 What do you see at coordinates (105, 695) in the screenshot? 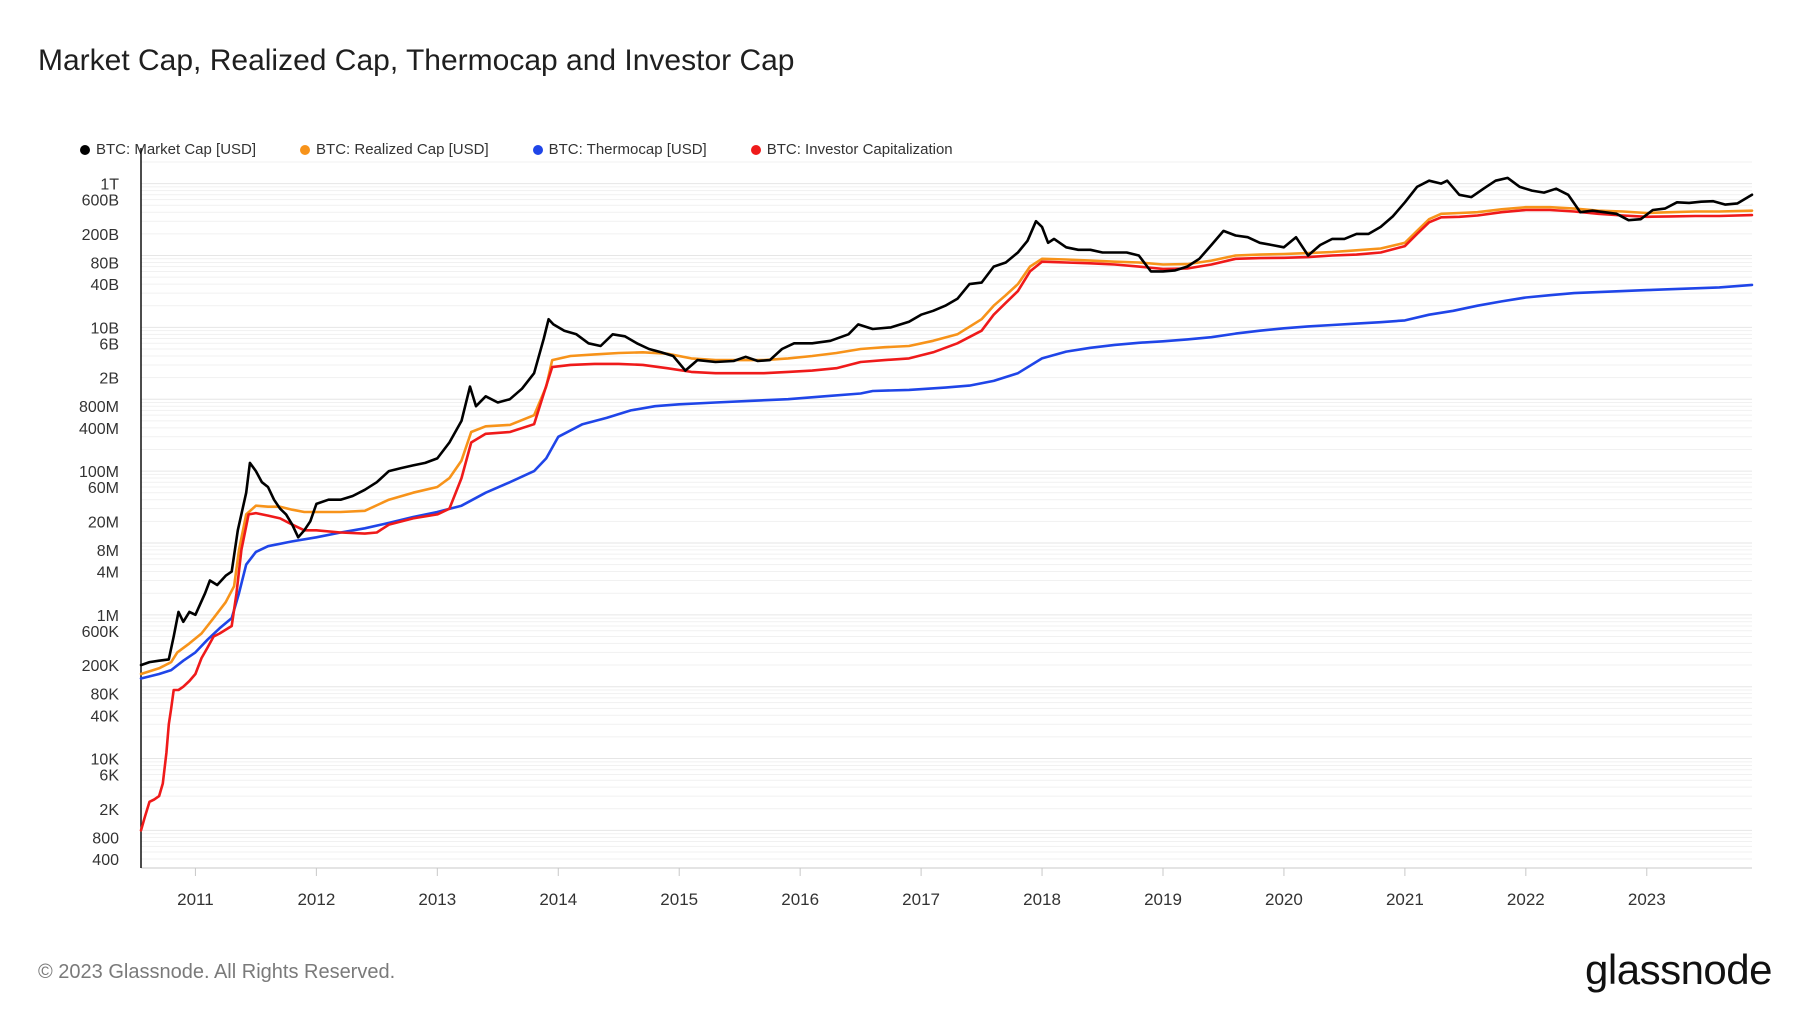
I see `y-tick-label: 80K` at bounding box center [105, 695].